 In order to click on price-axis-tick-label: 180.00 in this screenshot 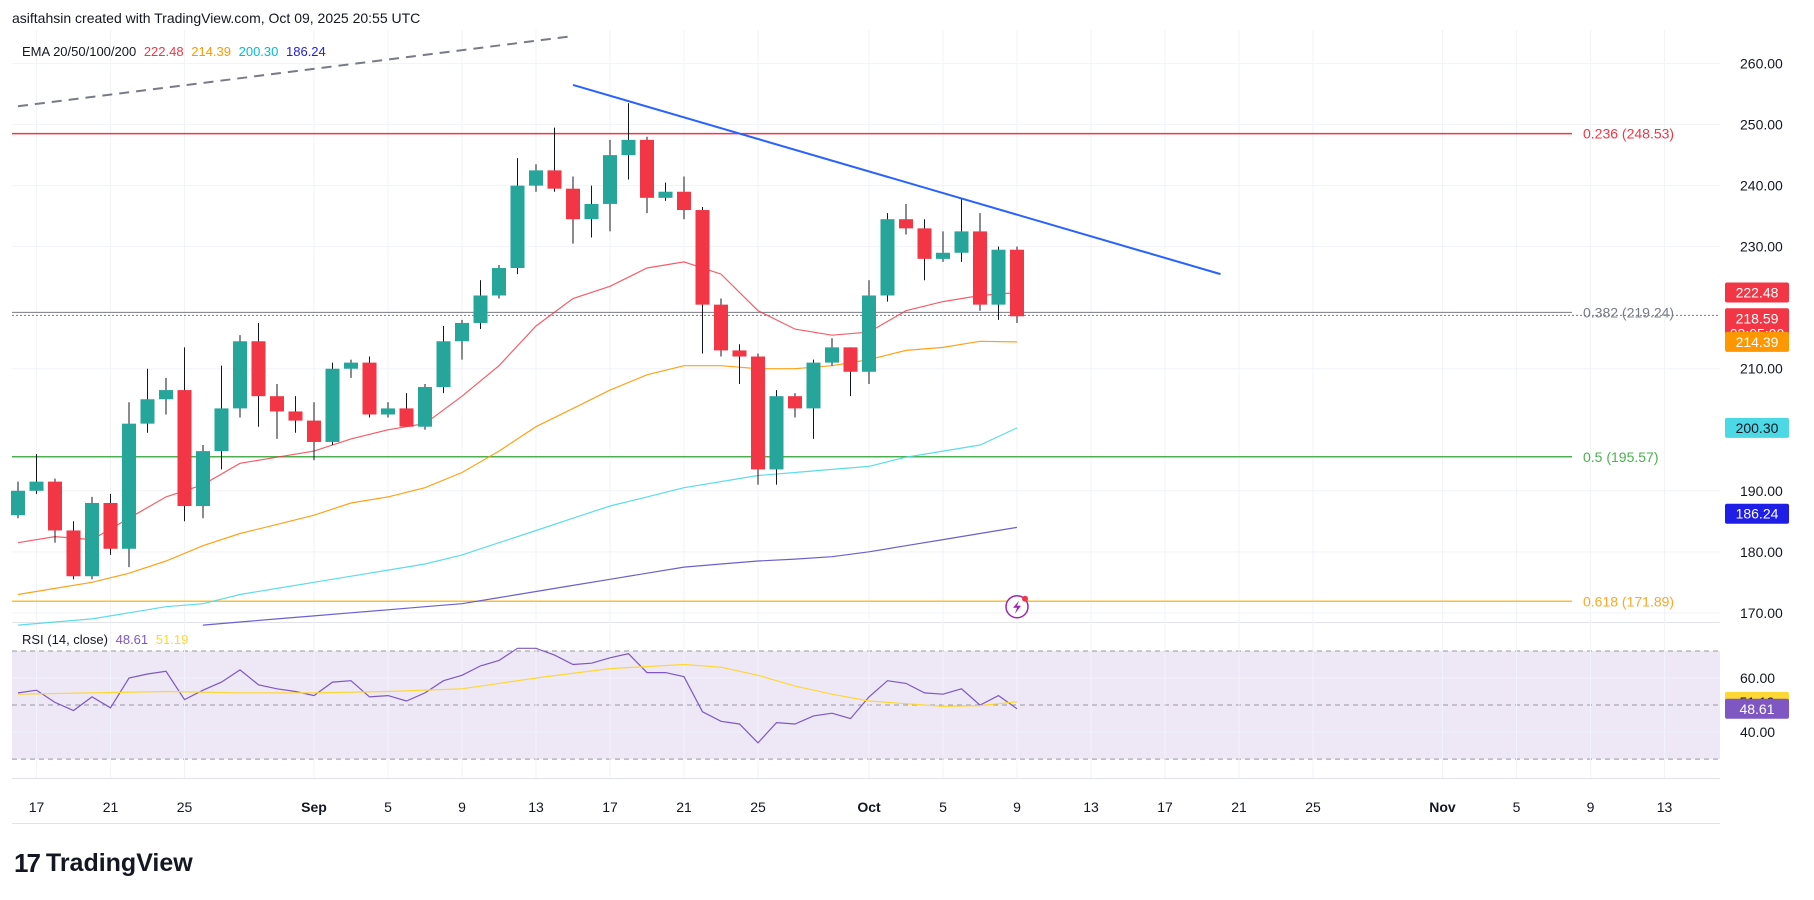, I will do `click(1761, 552)`.